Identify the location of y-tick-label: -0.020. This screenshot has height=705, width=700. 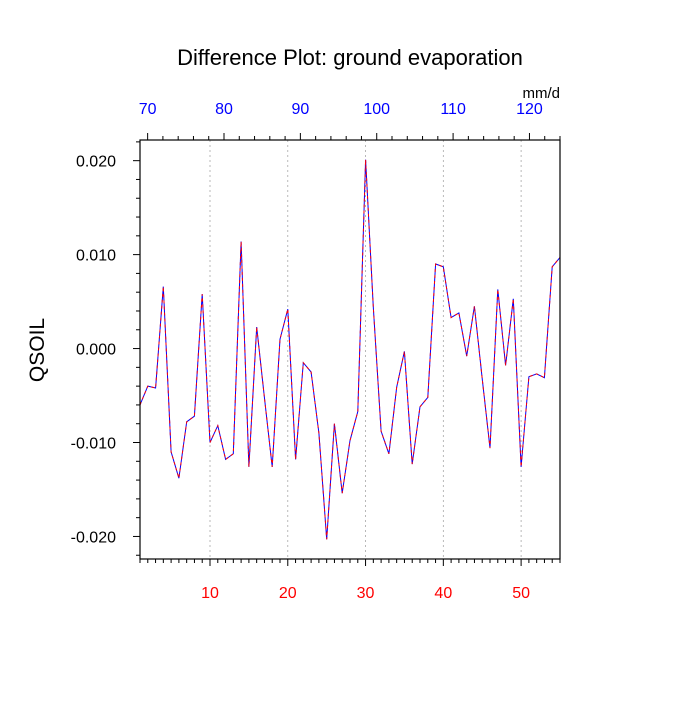
(93, 537).